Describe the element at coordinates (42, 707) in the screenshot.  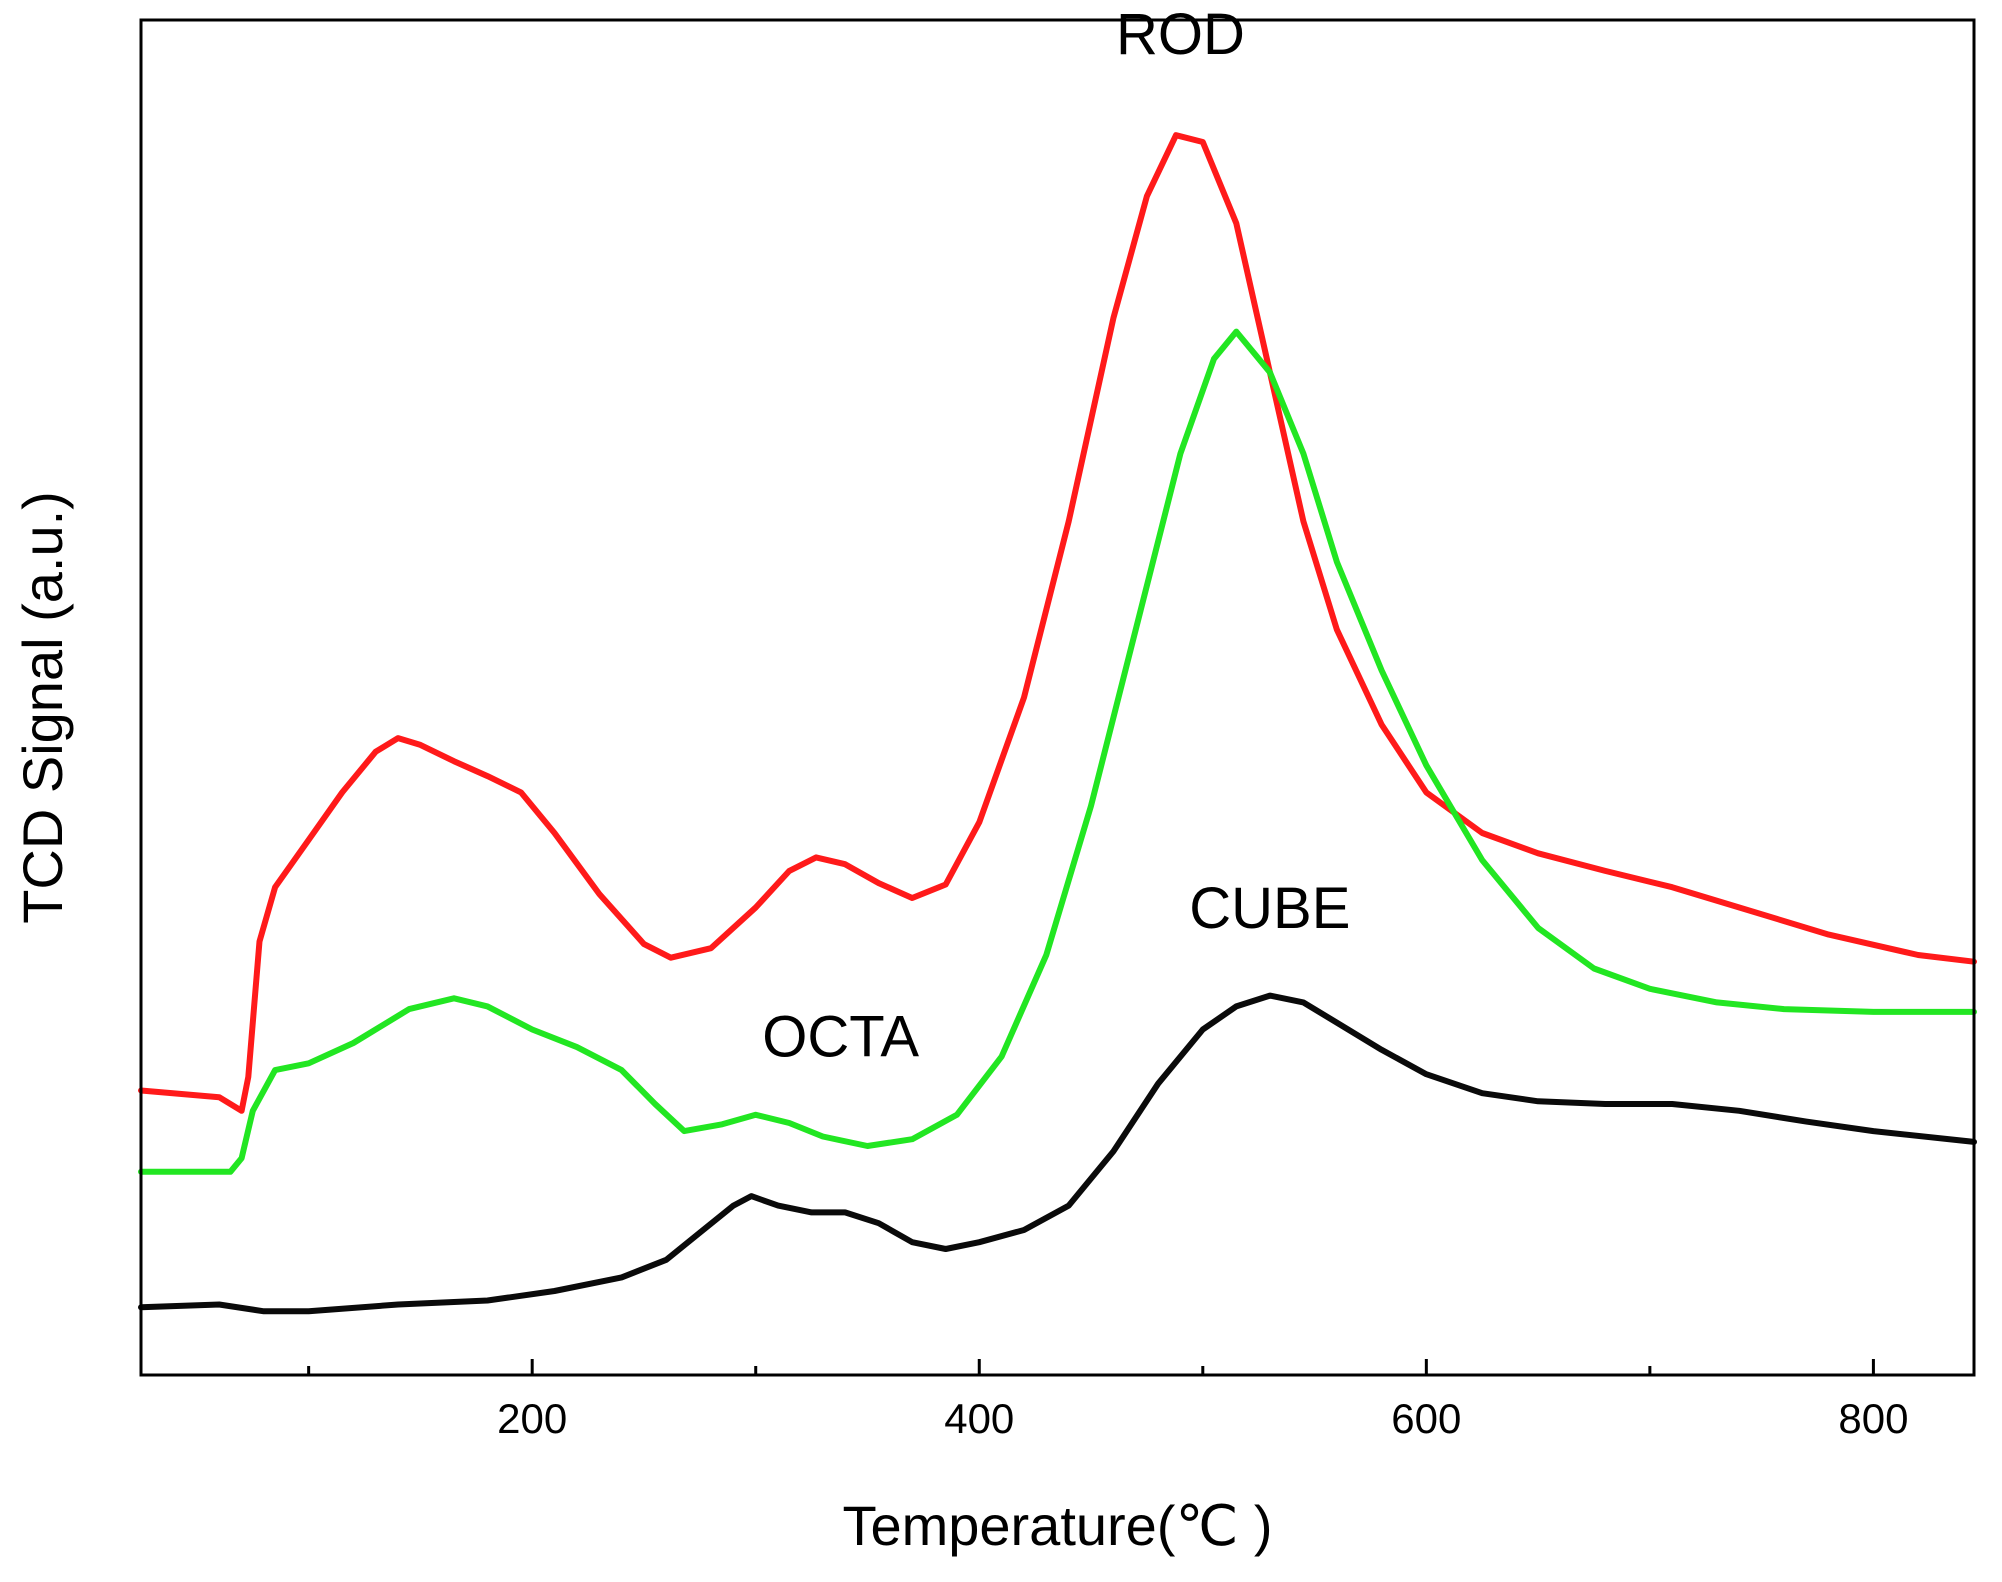
I see `y-axis-title: TCD Signal (a.u.)` at that location.